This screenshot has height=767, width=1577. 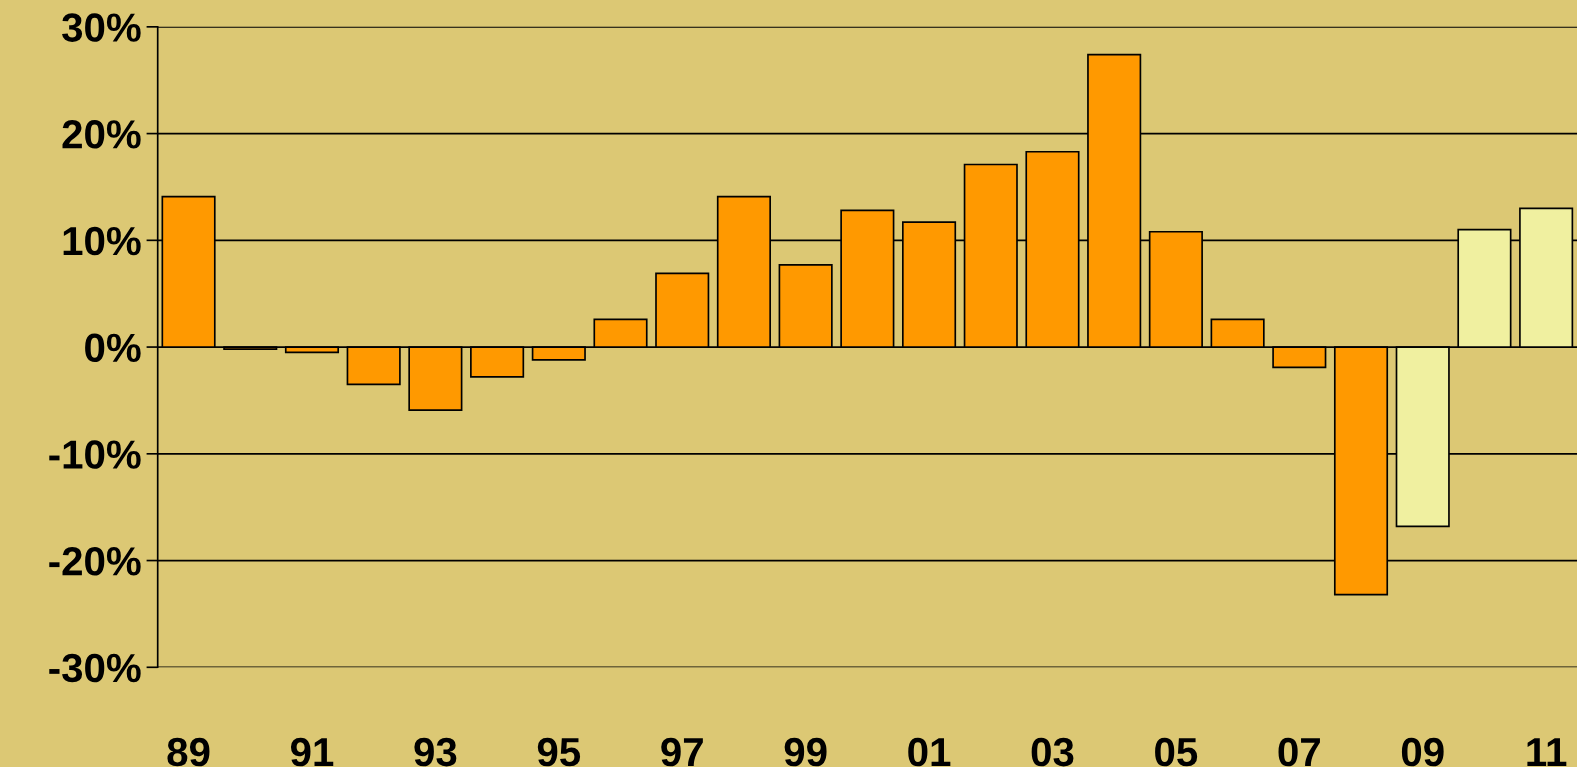 What do you see at coordinates (101, 134) in the screenshot?
I see `y-tick-label: 20%` at bounding box center [101, 134].